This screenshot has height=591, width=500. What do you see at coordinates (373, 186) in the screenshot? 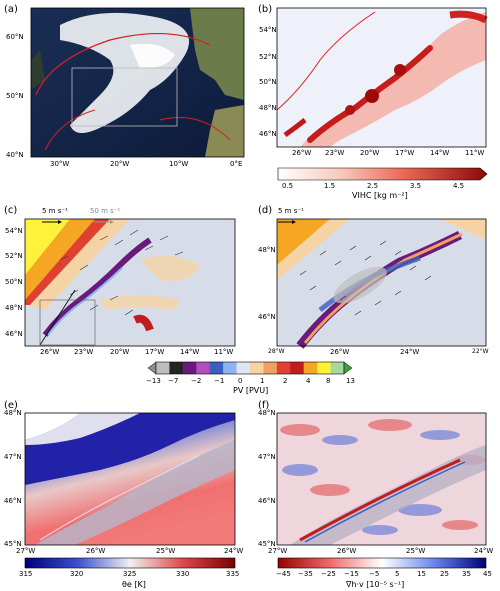
I see `colorbar-tick: 2.5` at bounding box center [373, 186].